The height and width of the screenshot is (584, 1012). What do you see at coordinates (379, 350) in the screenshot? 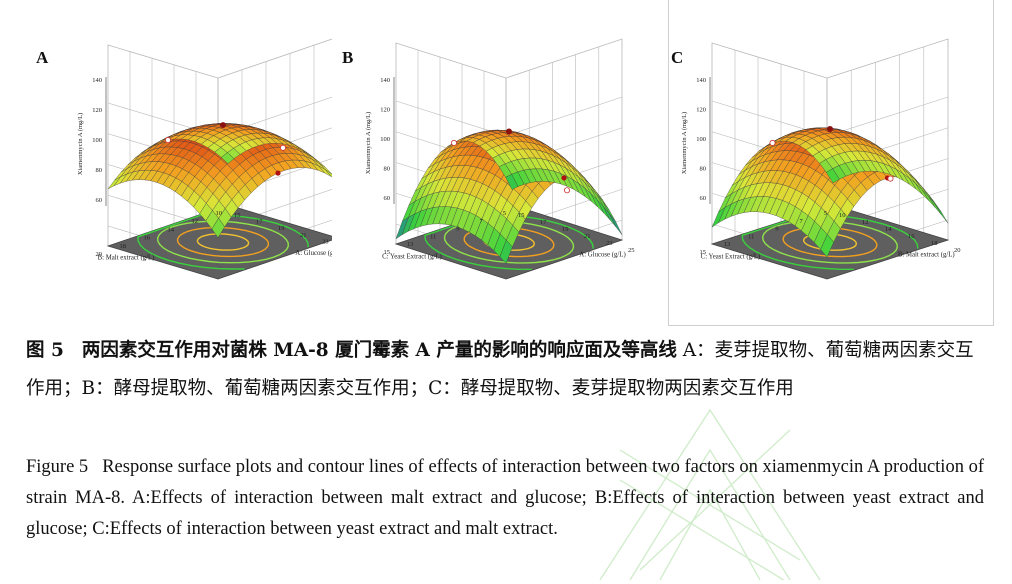
I see `figure-title: 两因素交互作用对菌株 MA-8 厦门霉素 A 产量的影响的响应面及等高线` at bounding box center [379, 350].